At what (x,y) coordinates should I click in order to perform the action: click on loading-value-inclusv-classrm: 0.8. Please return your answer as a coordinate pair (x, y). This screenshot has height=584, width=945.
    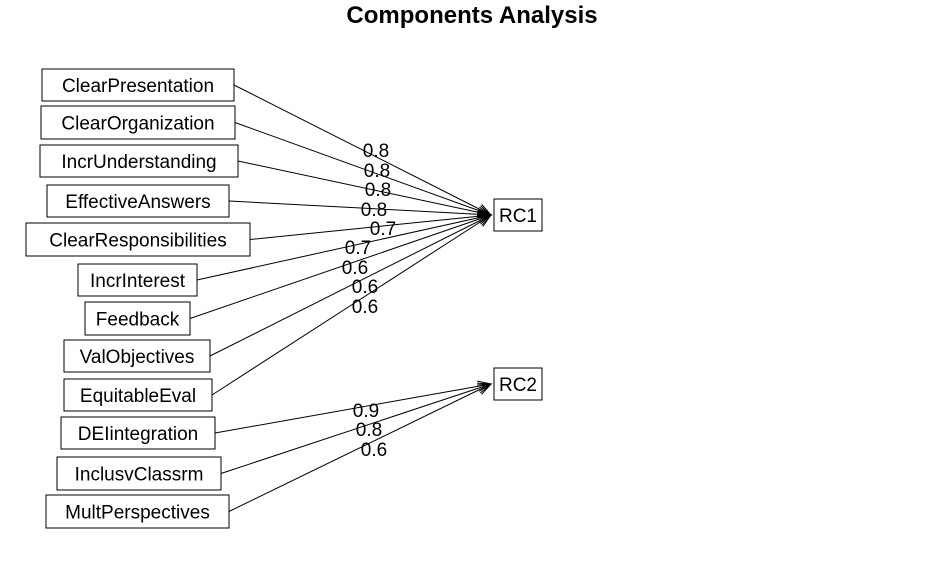
    Looking at the image, I should click on (369, 430).